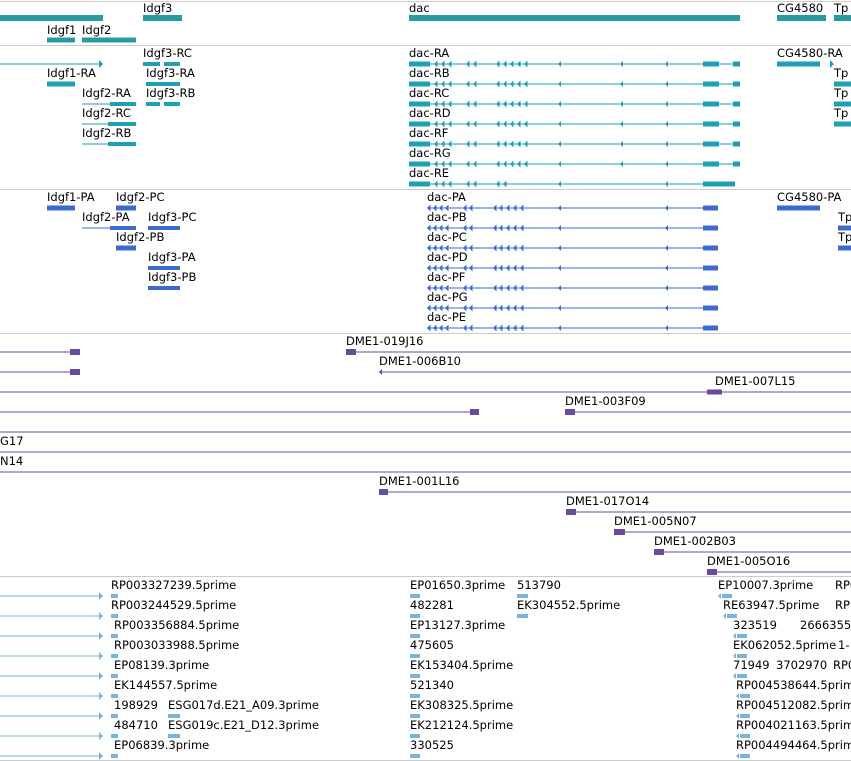  What do you see at coordinates (96, 30) in the screenshot?
I see `gene-label: Idgf2` at bounding box center [96, 30].